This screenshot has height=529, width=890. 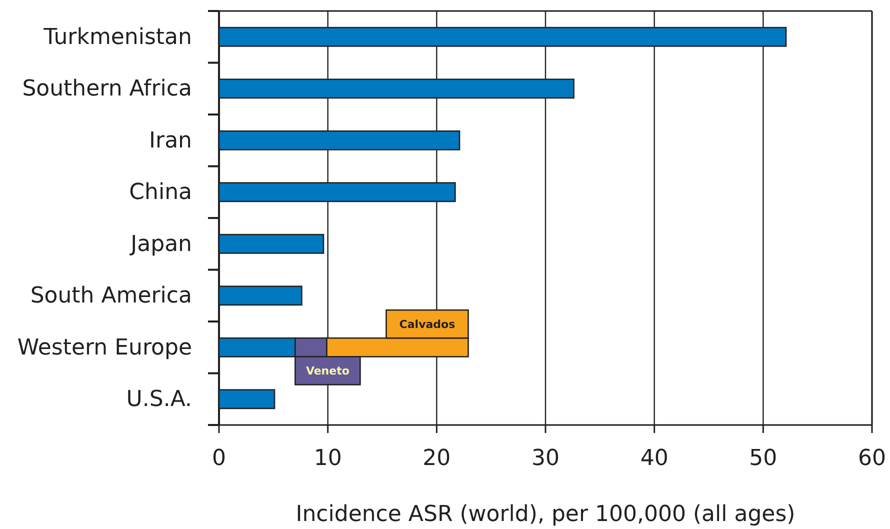 What do you see at coordinates (160, 244) in the screenshot?
I see `y-tick-label: Japan` at bounding box center [160, 244].